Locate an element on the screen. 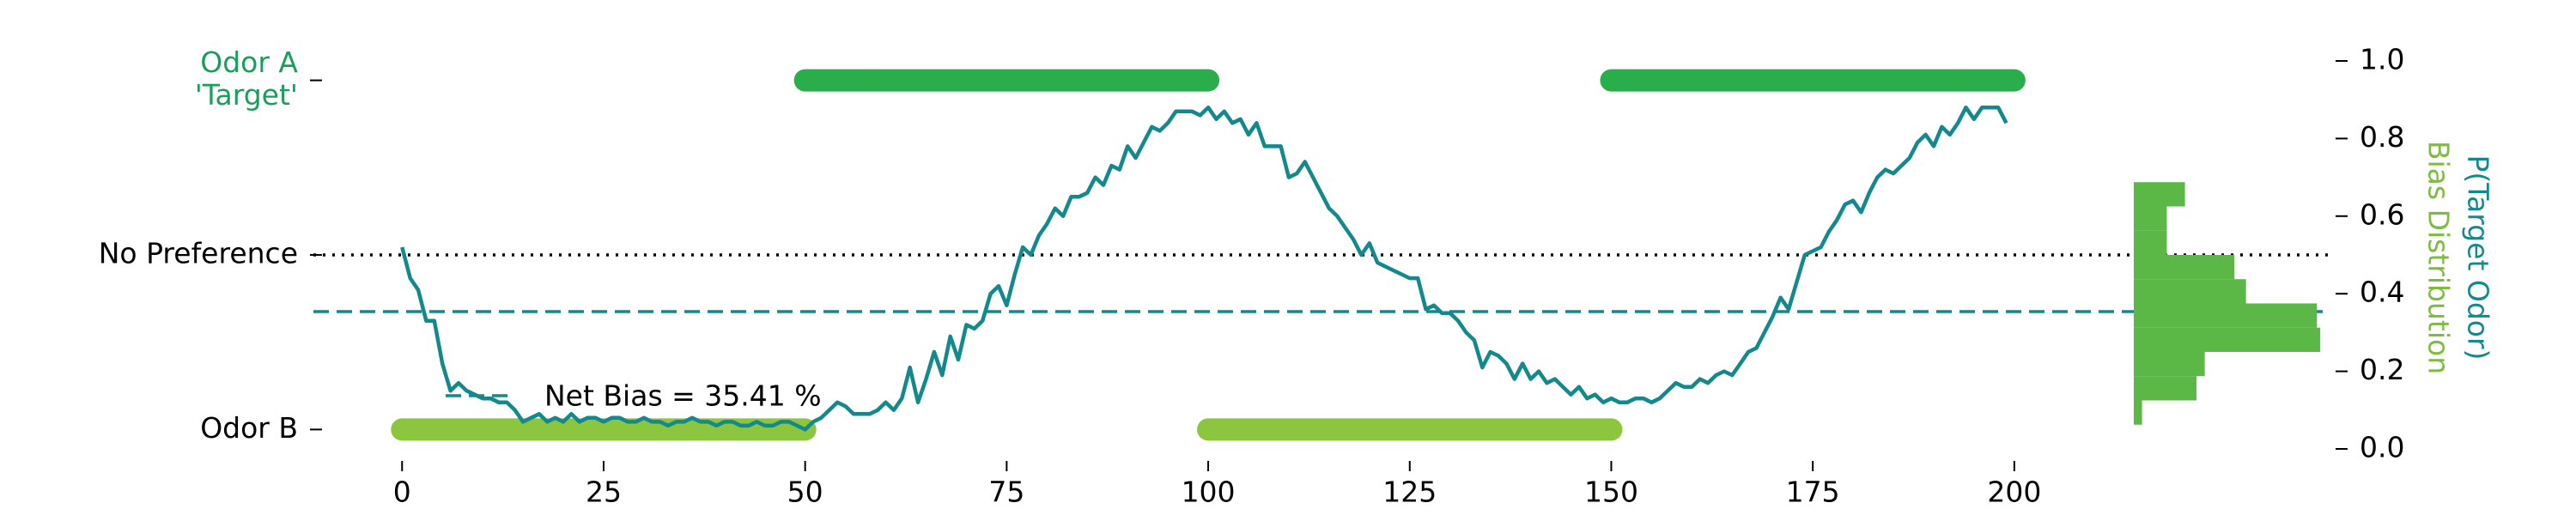  legend-label: Net Bias = 35.41 % is located at coordinates (683, 396).